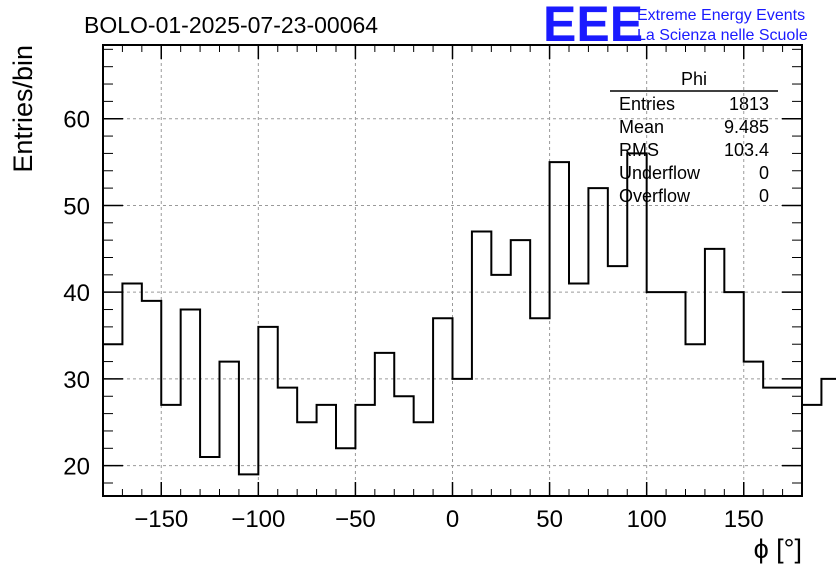 This screenshot has height=572, width=836. I want to click on y-tick-label: 30, so click(76, 380).